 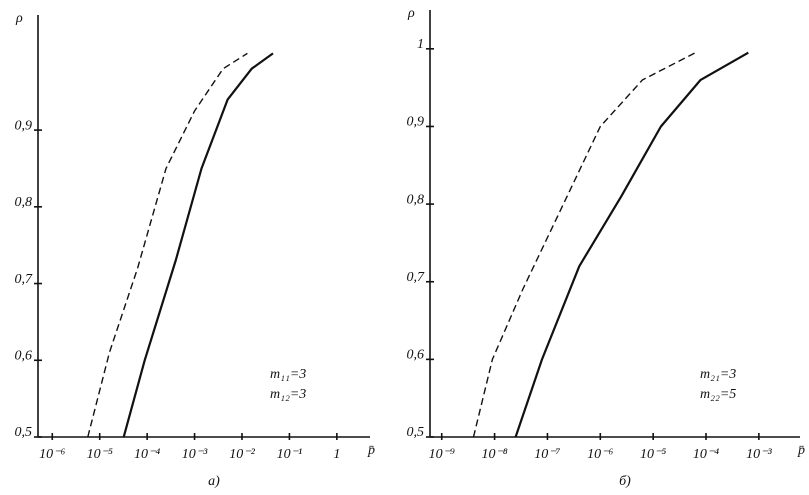 I want to click on y-tick-label: 1, so click(x=420, y=44).